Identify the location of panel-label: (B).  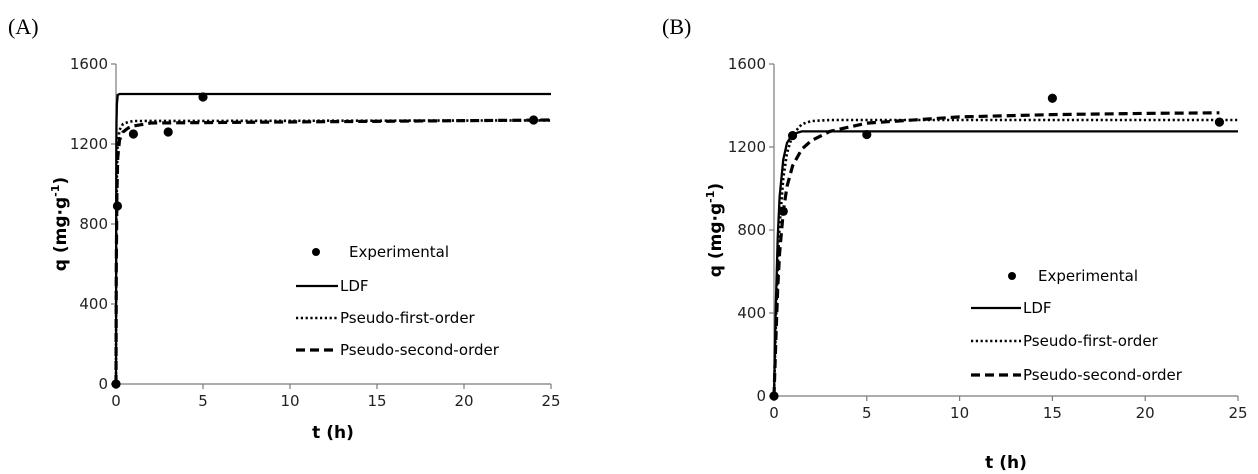
(676, 26).